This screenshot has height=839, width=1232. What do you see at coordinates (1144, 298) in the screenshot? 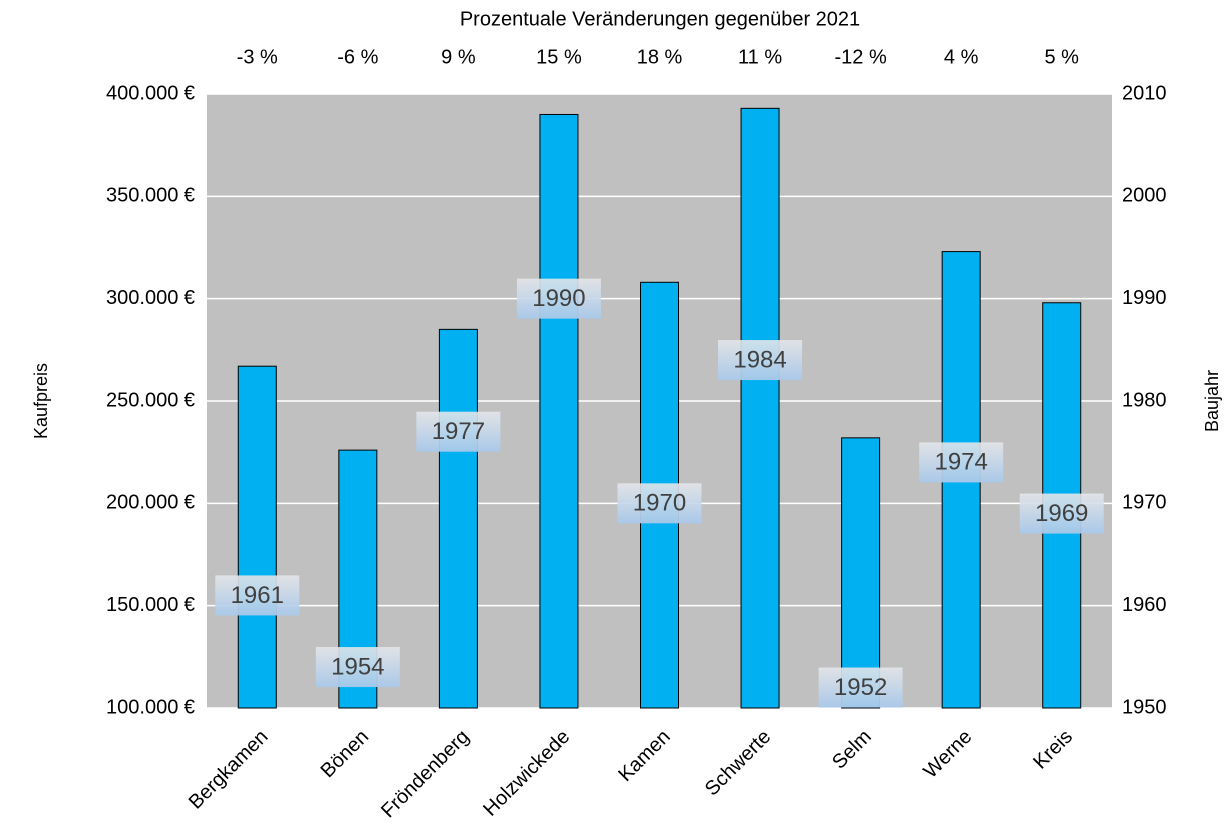
I see `y2-tick-label: 1990` at bounding box center [1144, 298].